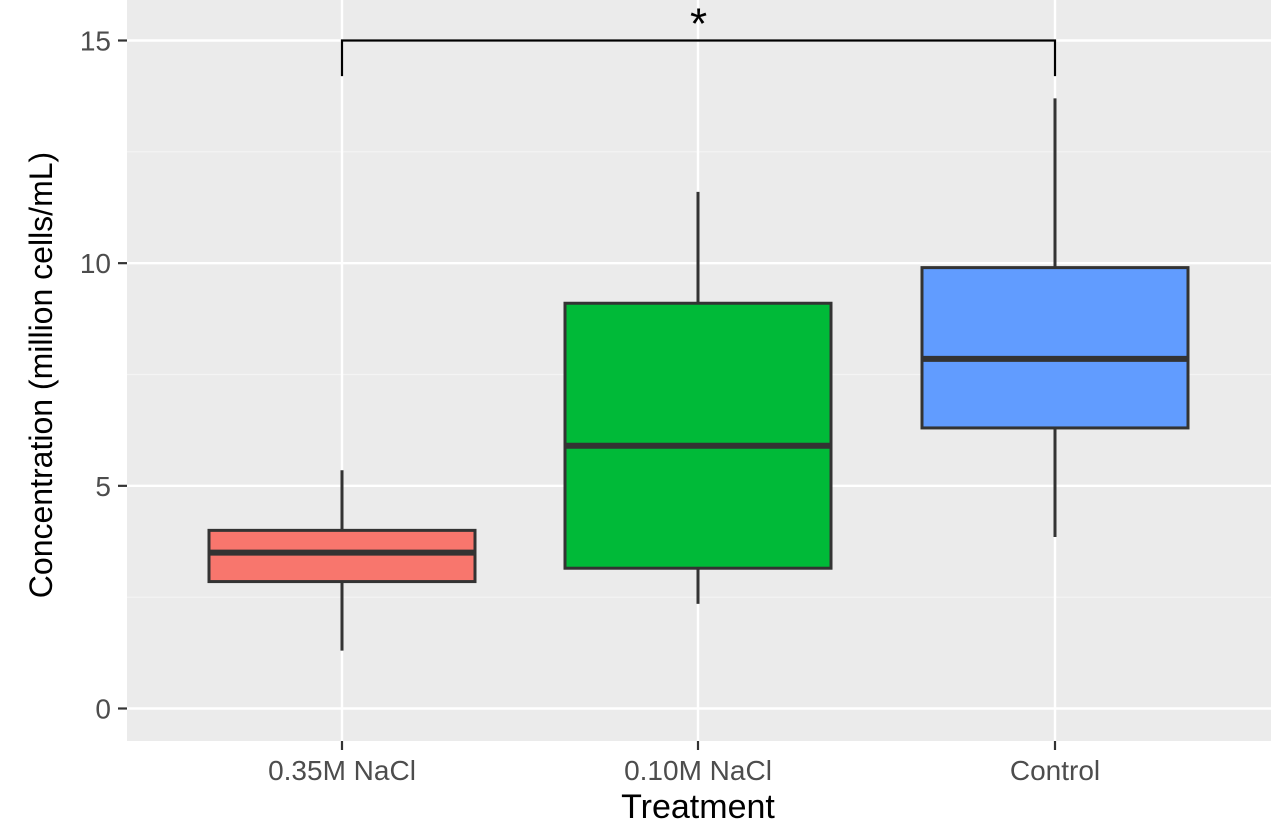 Image resolution: width=1271 pixels, height=825 pixels. What do you see at coordinates (698, 806) in the screenshot?
I see `x-axis-title: Treatment` at bounding box center [698, 806].